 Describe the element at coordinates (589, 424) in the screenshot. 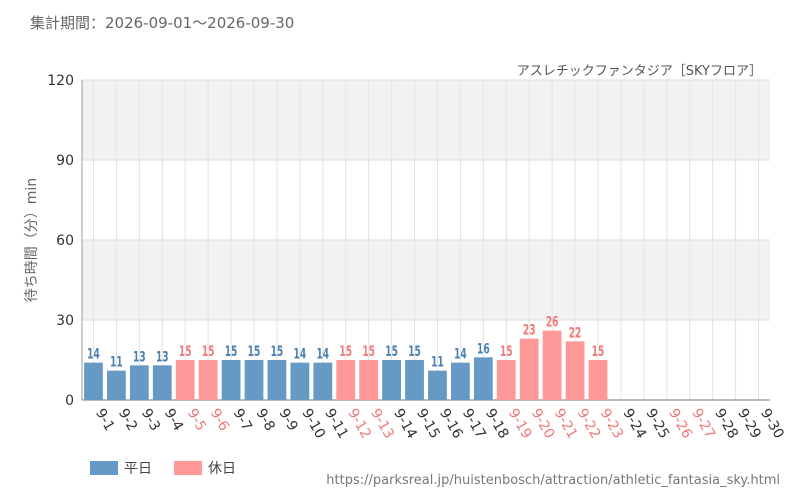

I see `x-tick-label: 9-22` at that location.